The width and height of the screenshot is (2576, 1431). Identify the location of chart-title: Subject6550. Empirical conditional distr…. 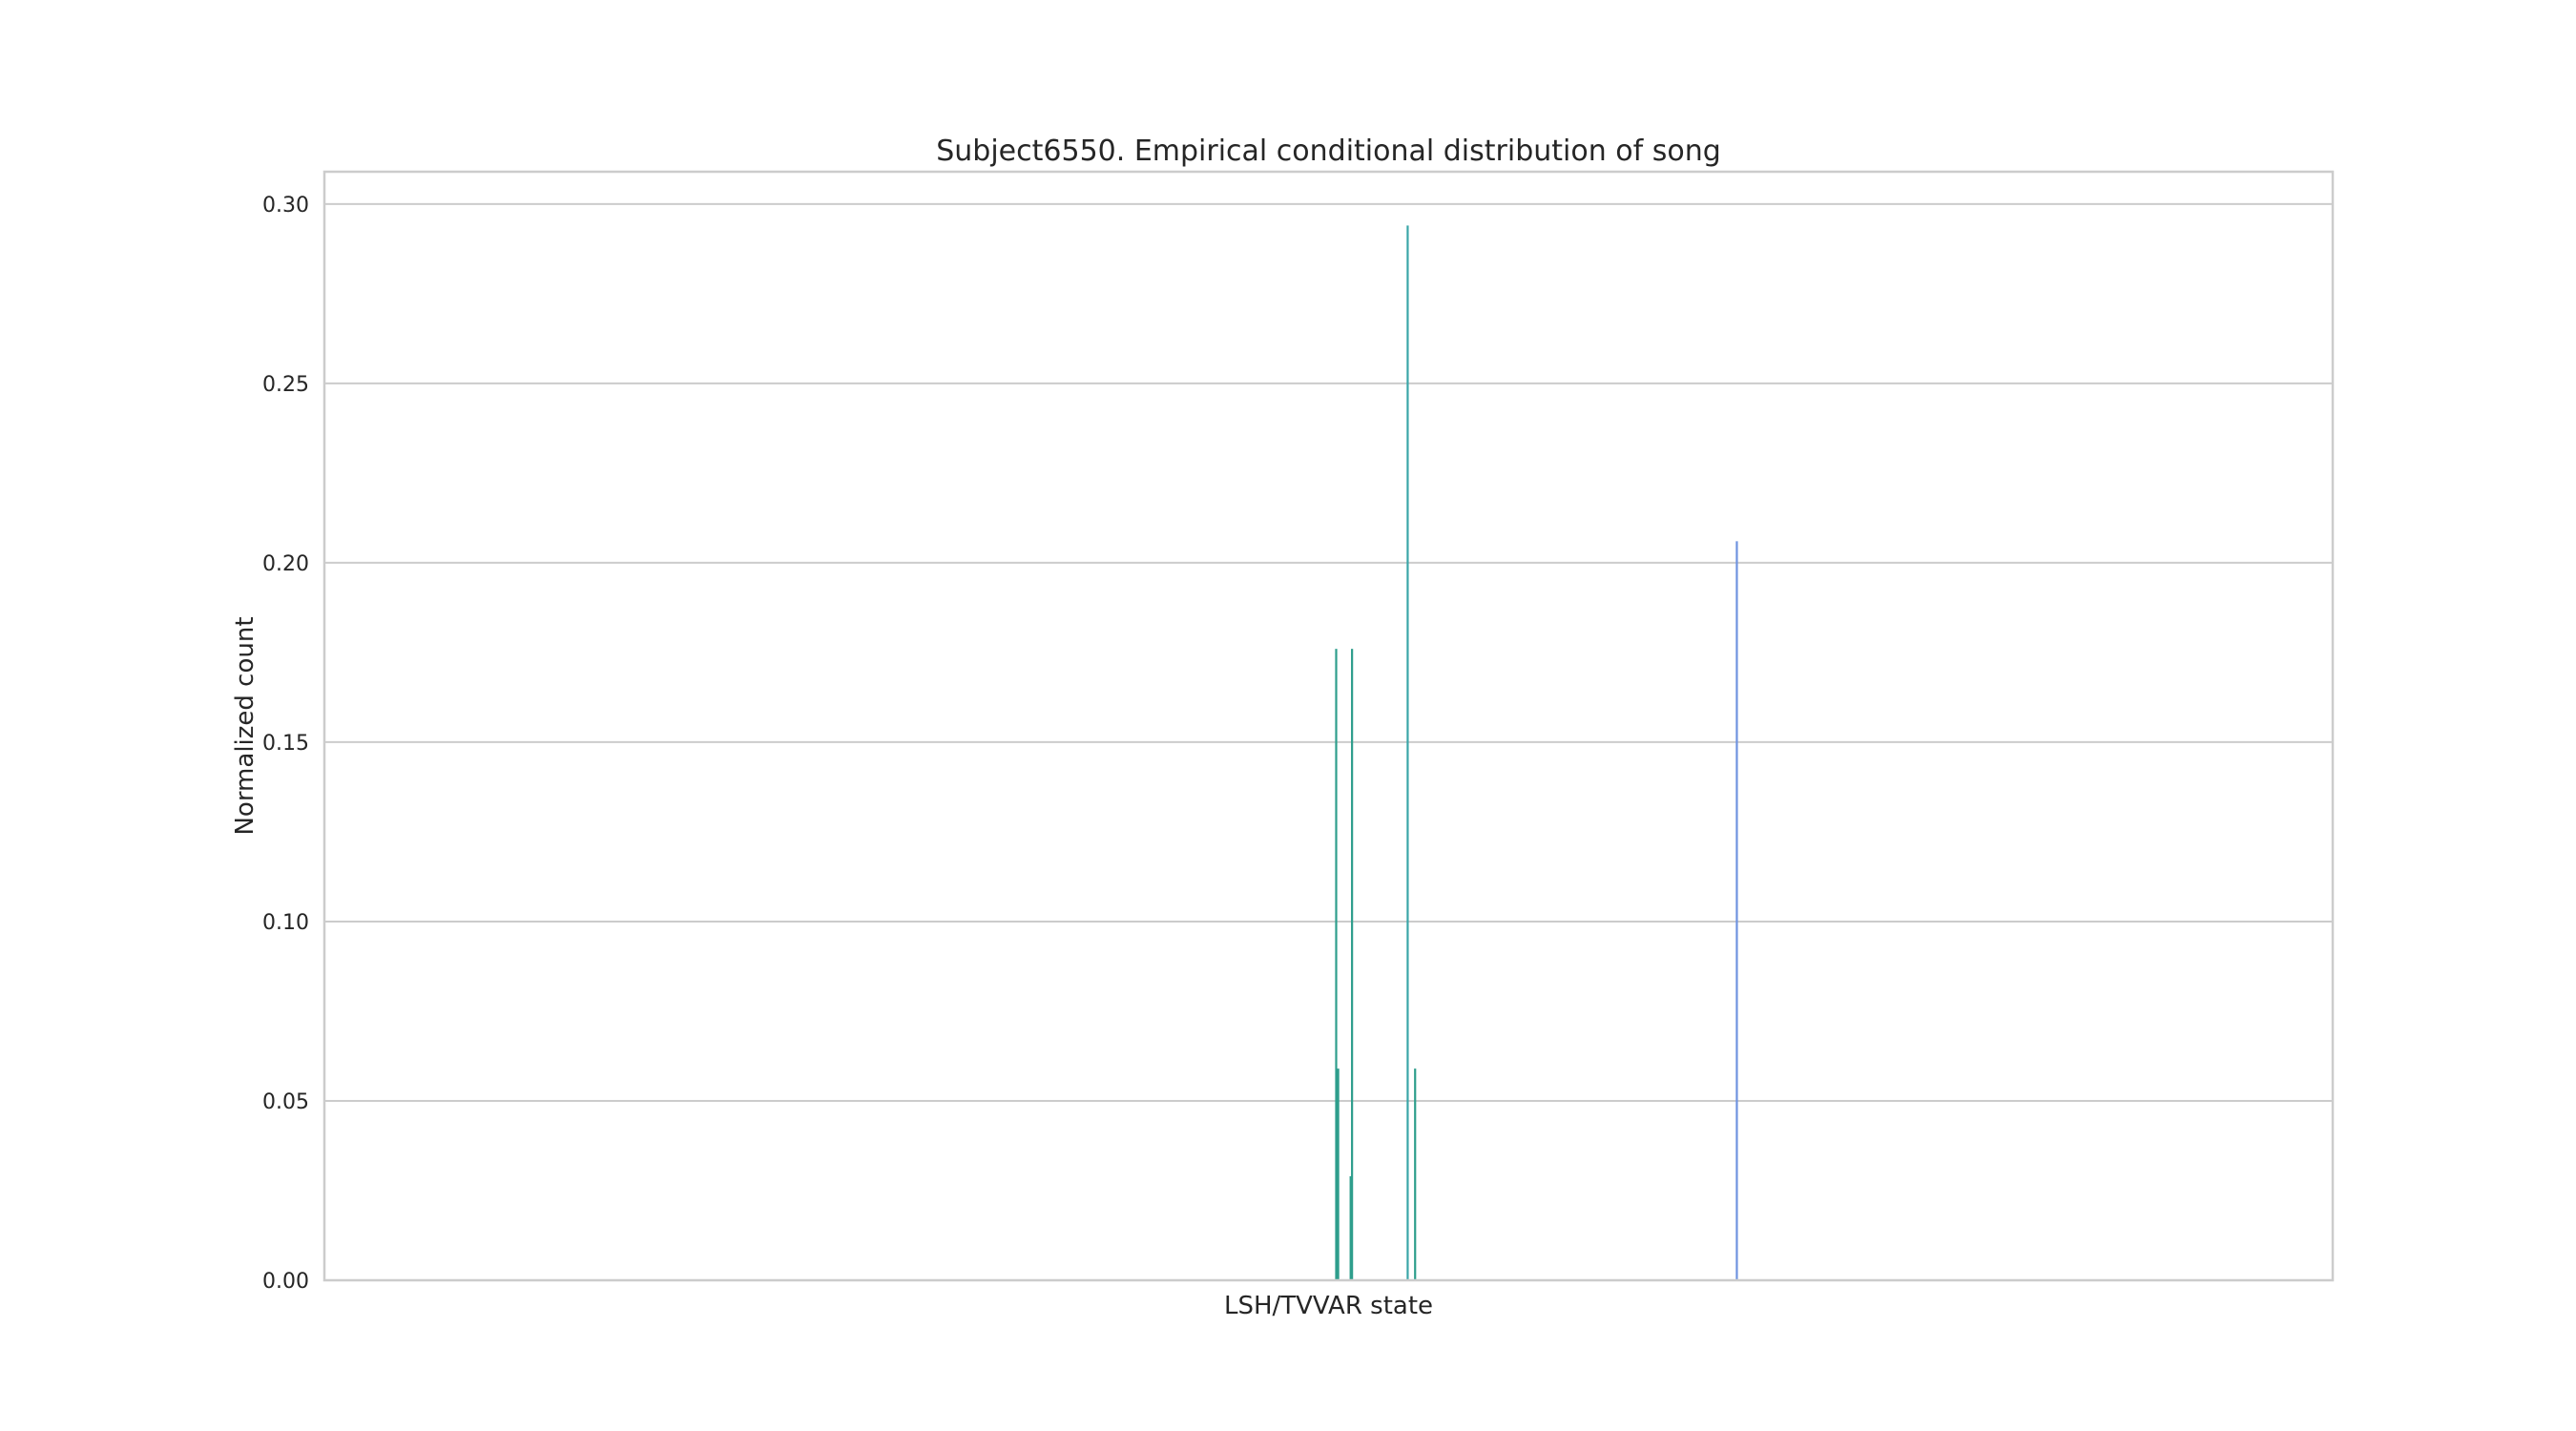
(1328, 151).